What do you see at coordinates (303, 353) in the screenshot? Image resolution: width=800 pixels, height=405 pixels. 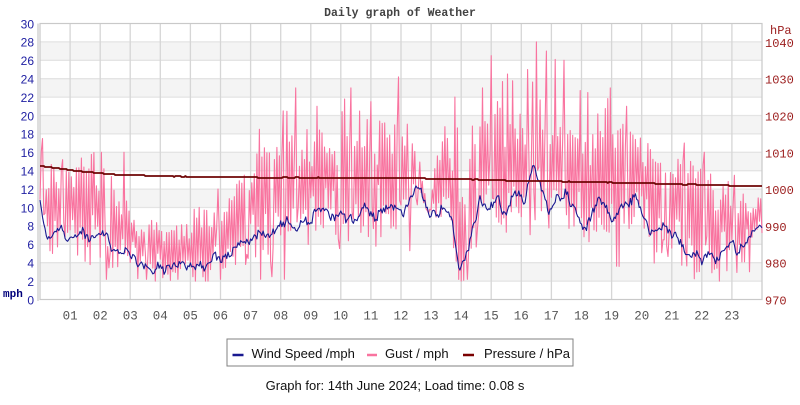 I see `svg-text: Wind Speed /mph` at bounding box center [303, 353].